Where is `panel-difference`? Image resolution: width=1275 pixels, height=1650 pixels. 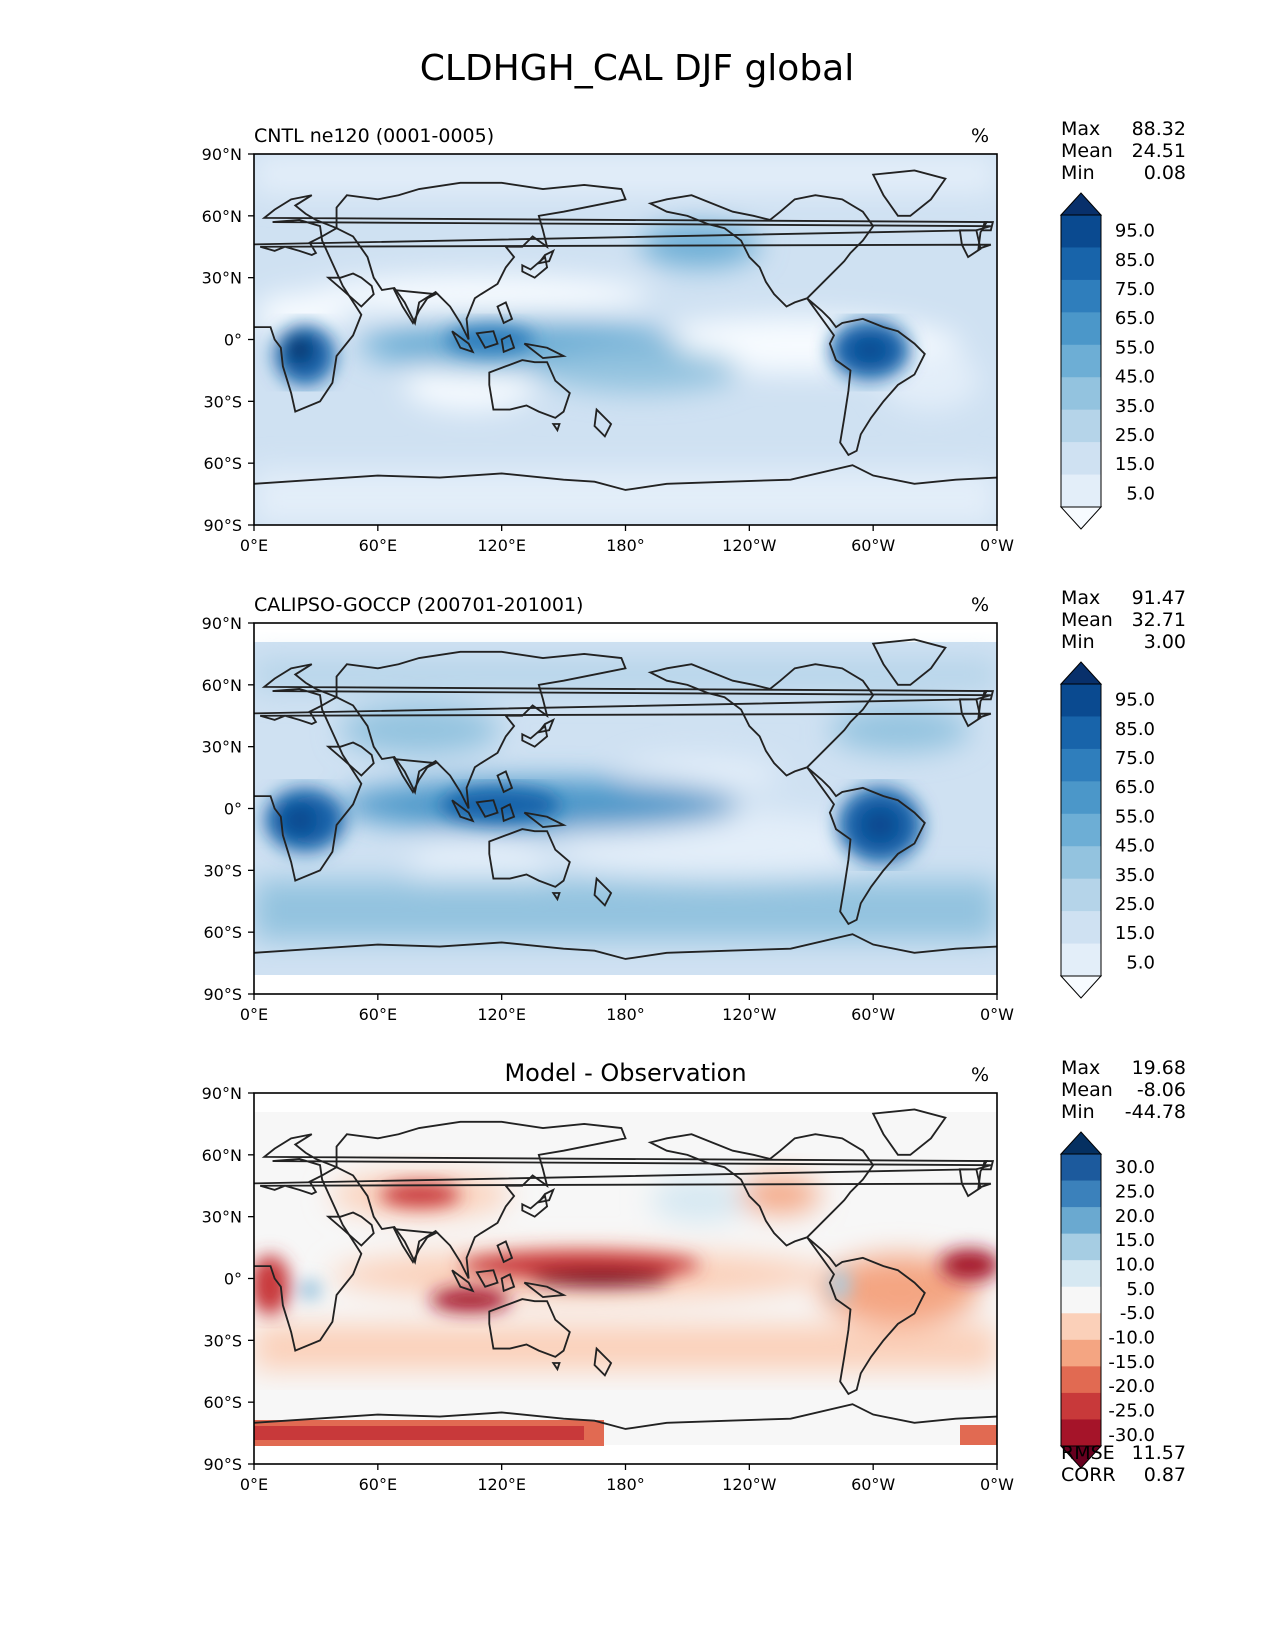
panel-difference is located at coordinates (625, 1278).